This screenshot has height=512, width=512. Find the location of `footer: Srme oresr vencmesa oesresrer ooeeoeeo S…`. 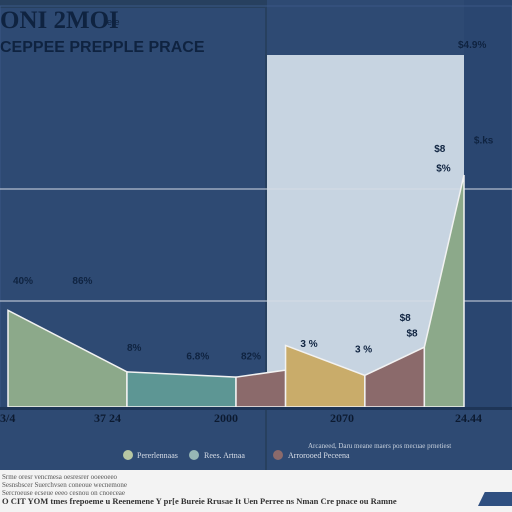

footer: Srme oresr vencmesa oesresrer ooeeoeeo S… is located at coordinates (256, 491).